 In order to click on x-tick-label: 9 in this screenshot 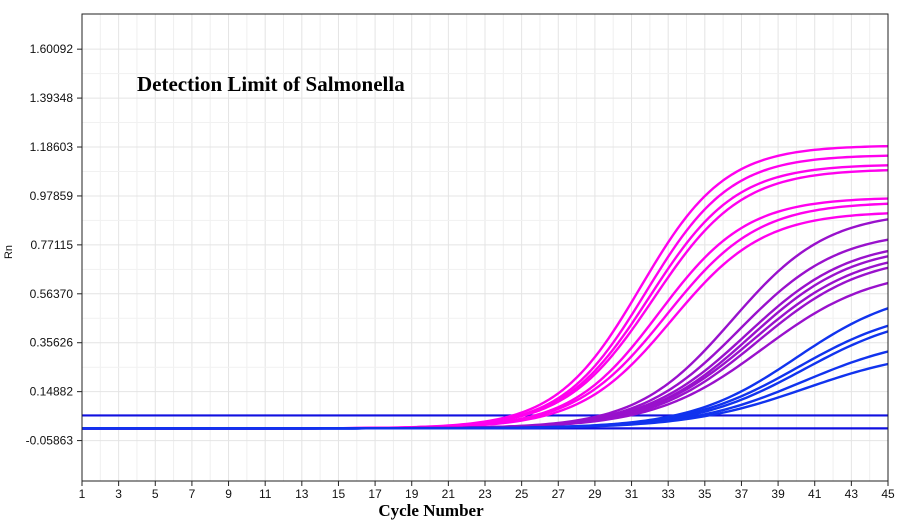, I will do `click(228, 494)`.